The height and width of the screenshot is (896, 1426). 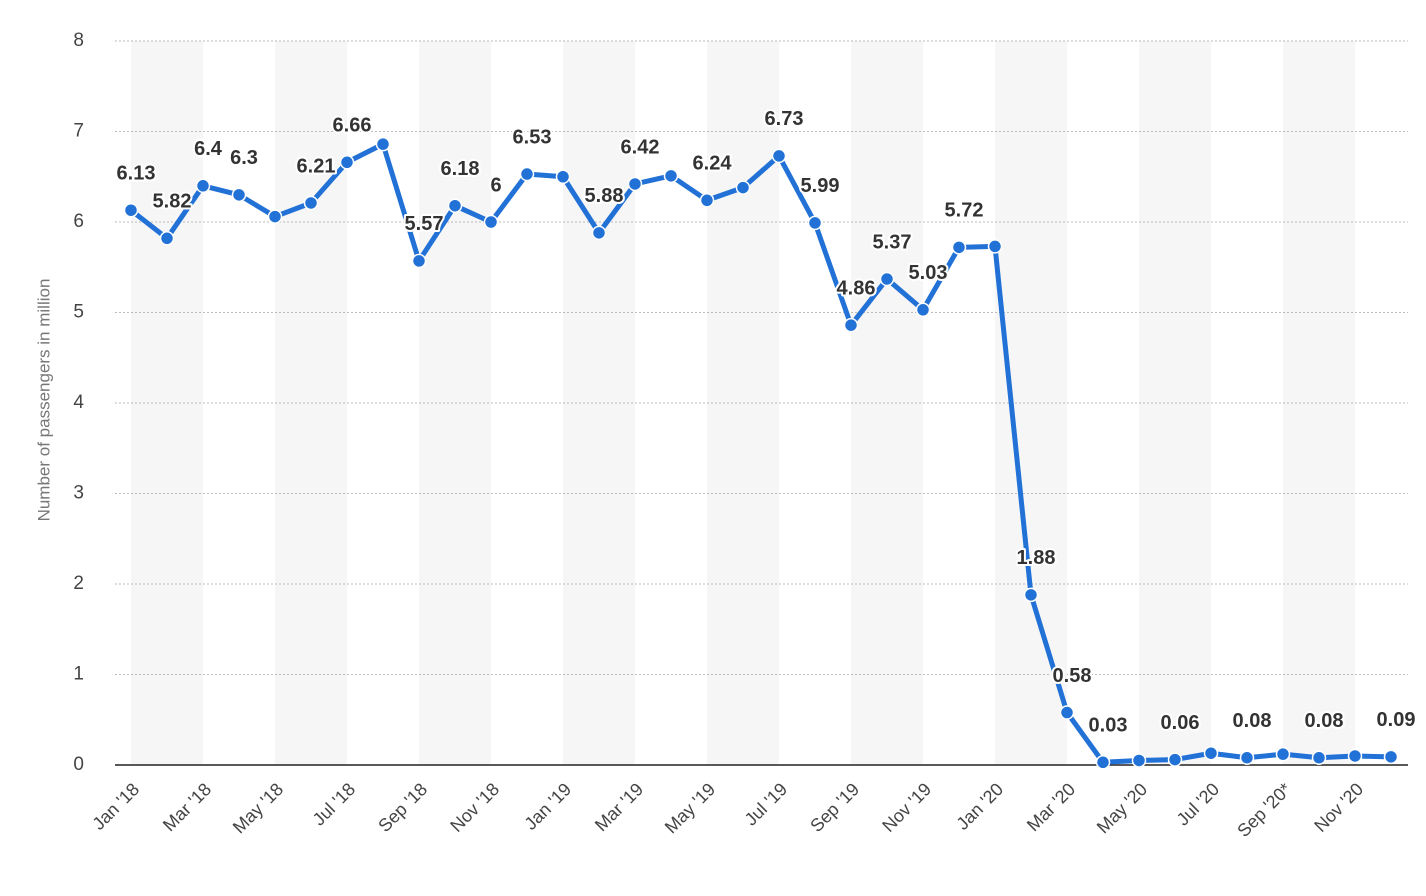 I want to click on y-tick-label: 2, so click(x=78, y=583).